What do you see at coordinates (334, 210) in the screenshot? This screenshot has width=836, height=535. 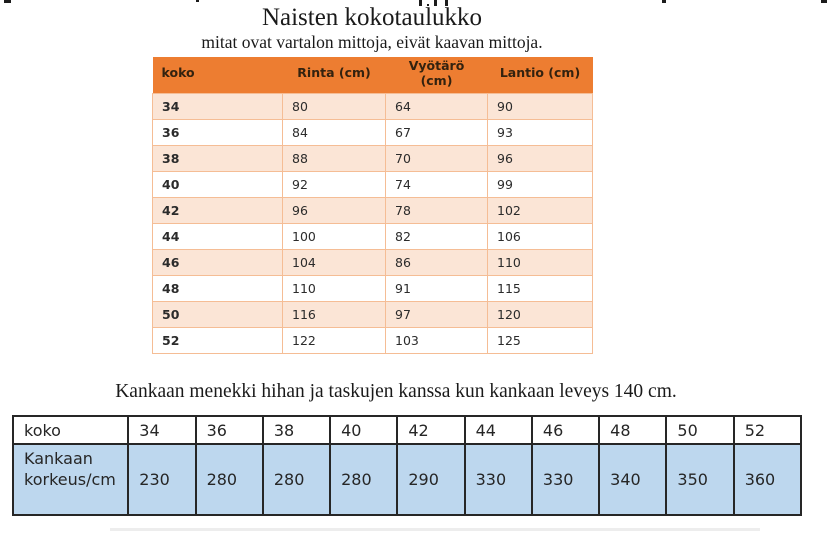 I see `size-cell-r4-c1: 96` at bounding box center [334, 210].